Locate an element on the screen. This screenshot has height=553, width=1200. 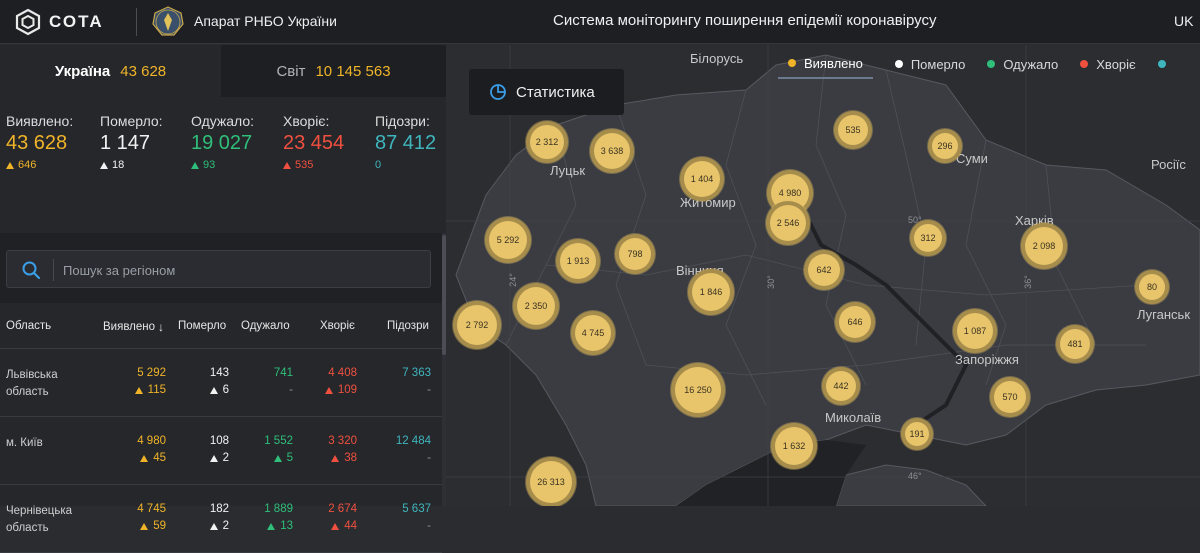
language-switch: UK is located at coordinates (1184, 21).